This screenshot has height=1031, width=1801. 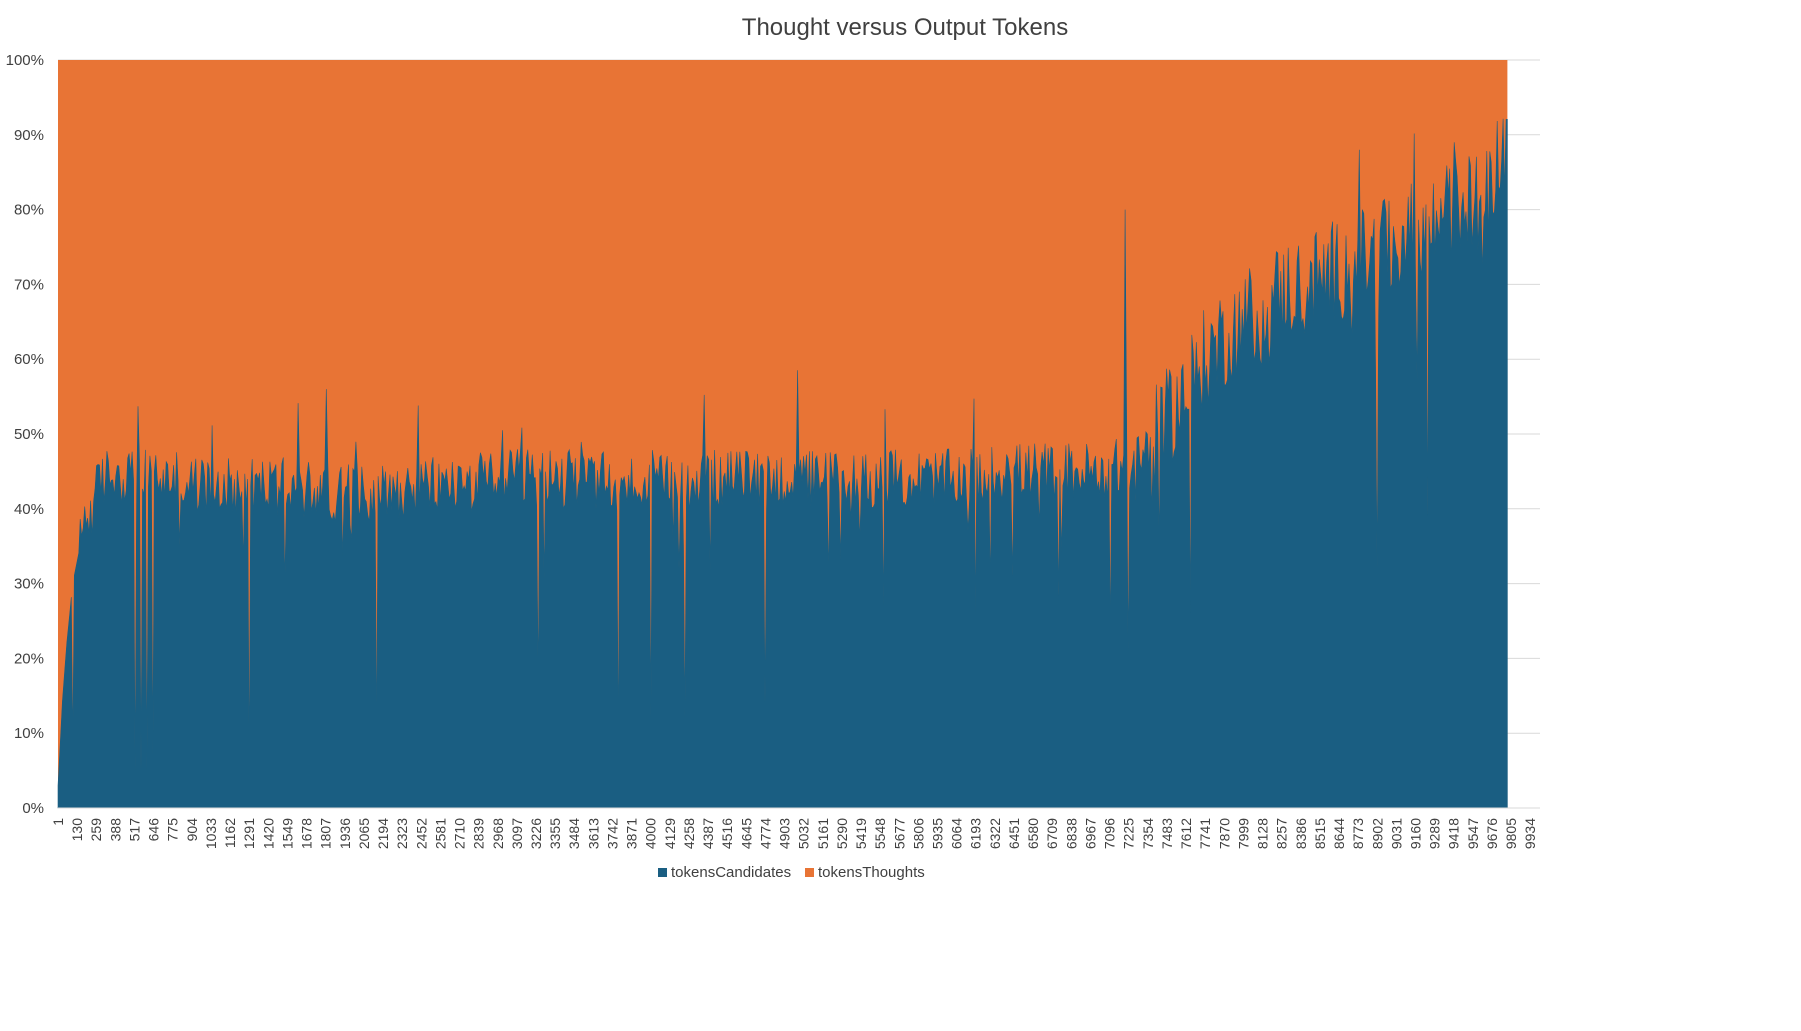 I want to click on x-tick-label: 5161, so click(x=823, y=833).